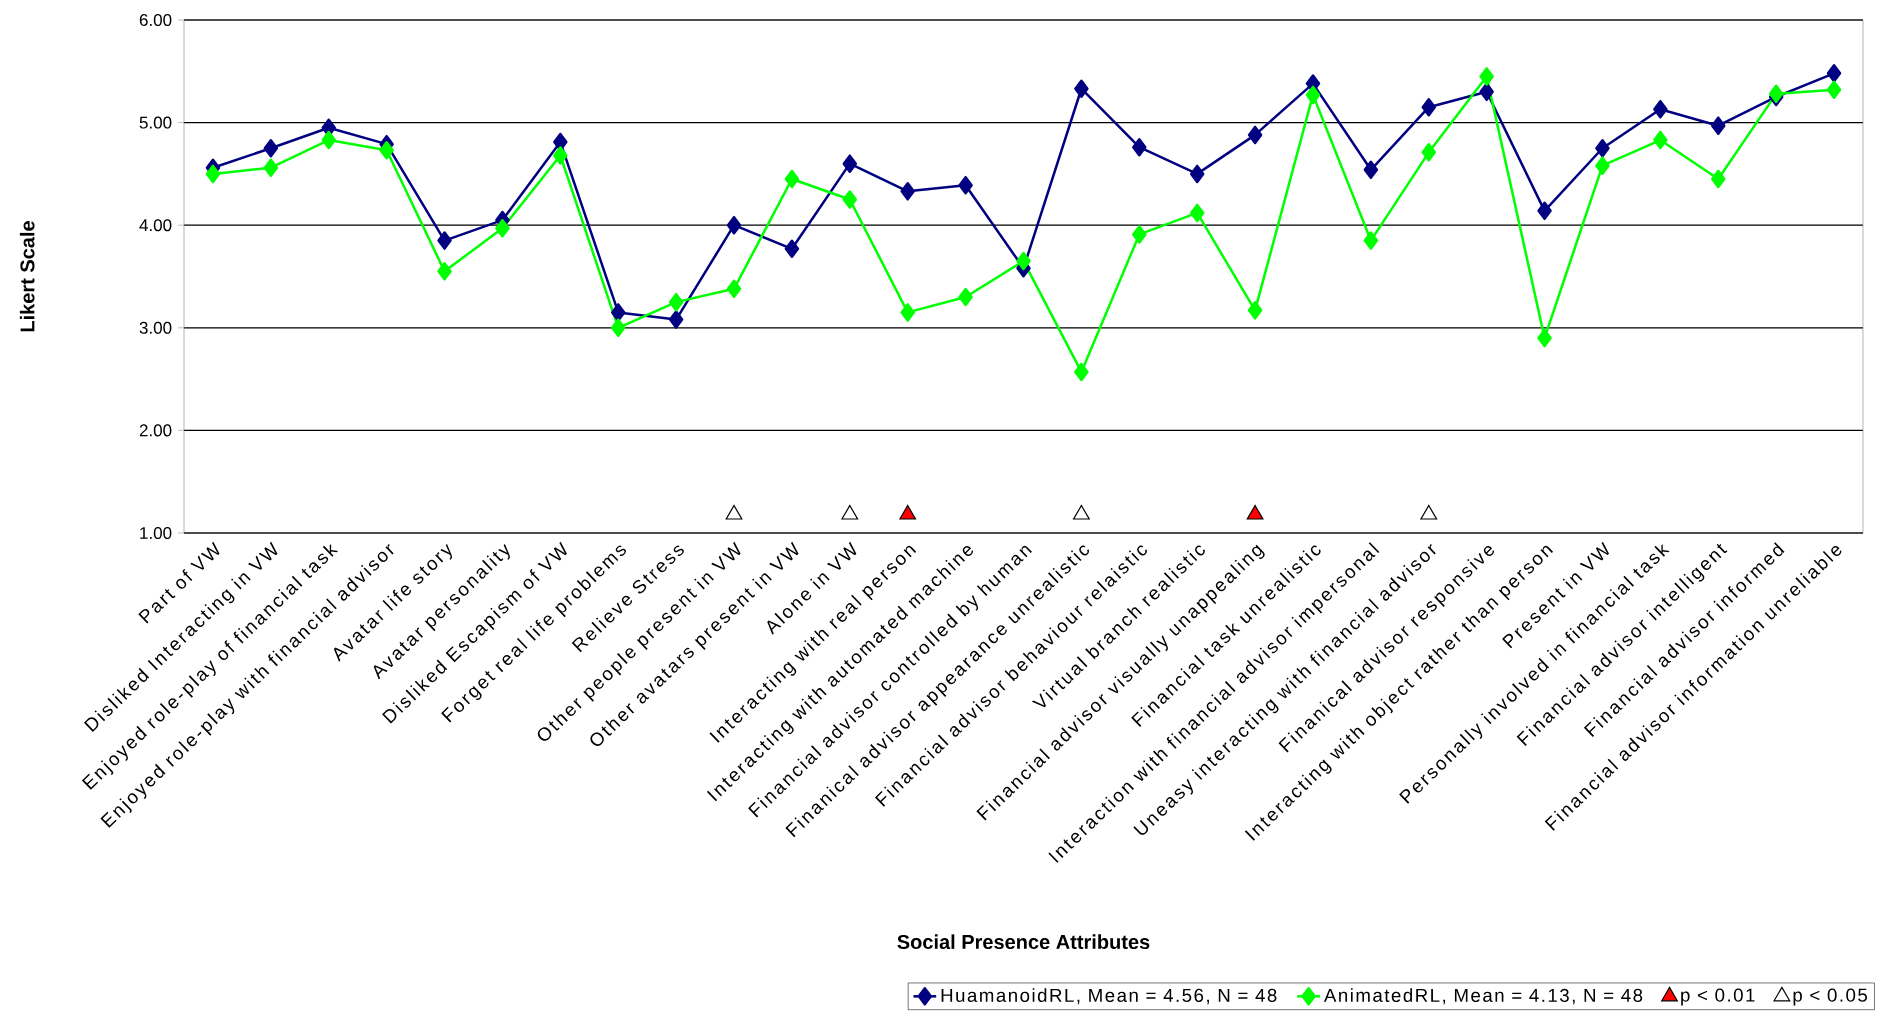 The image size is (1885, 1013). I want to click on y-axis-title: Likert Scale, so click(27, 276).